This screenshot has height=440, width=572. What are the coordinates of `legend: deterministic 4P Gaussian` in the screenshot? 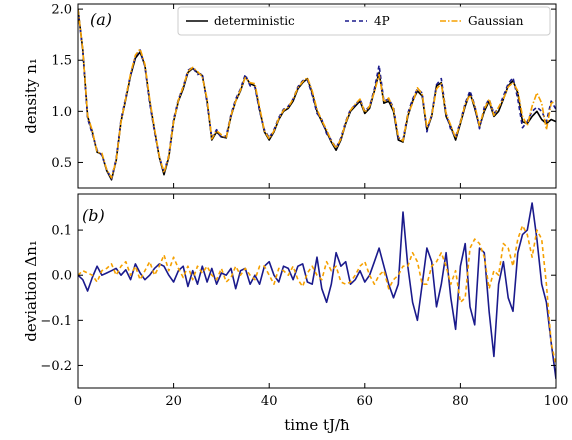 It's located at (364, 21).